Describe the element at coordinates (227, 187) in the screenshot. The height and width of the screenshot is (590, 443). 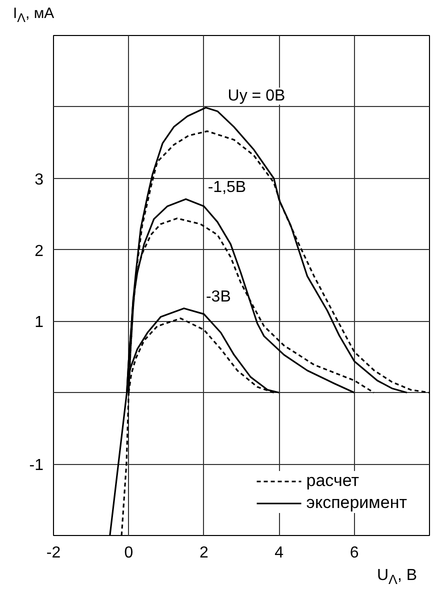
I see `annotation: -1,5В` at that location.